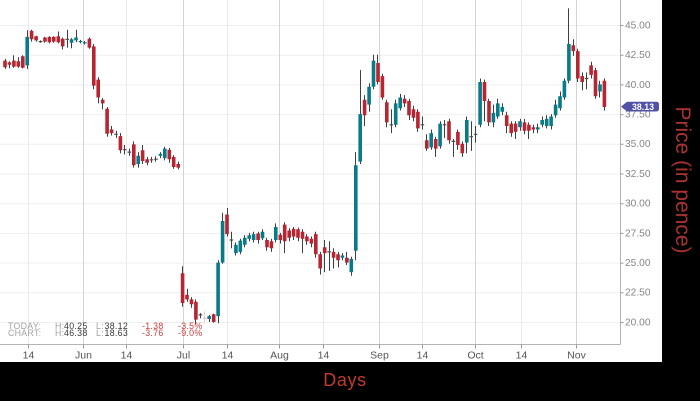 This screenshot has width=700, height=406. What do you see at coordinates (344, 380) in the screenshot?
I see `svg-text: Days` at bounding box center [344, 380].